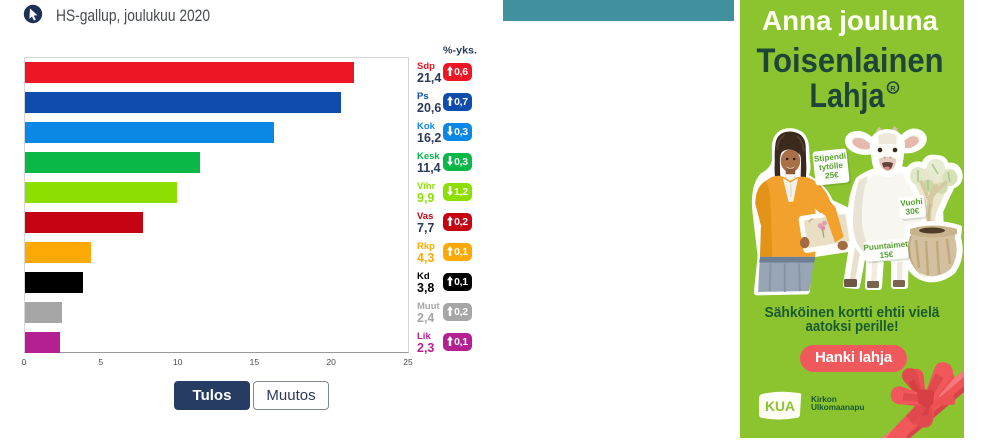 The height and width of the screenshot is (448, 981). Describe the element at coordinates (912, 211) in the screenshot. I see `svg-text: 30€` at that location.